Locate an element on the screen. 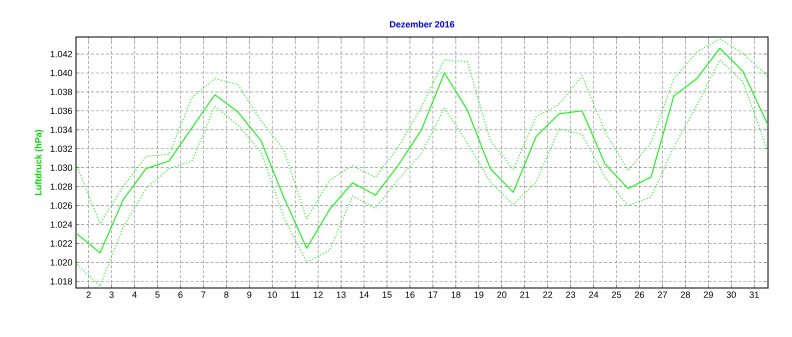  y-tick-label: 1.034 is located at coordinates (61, 129).